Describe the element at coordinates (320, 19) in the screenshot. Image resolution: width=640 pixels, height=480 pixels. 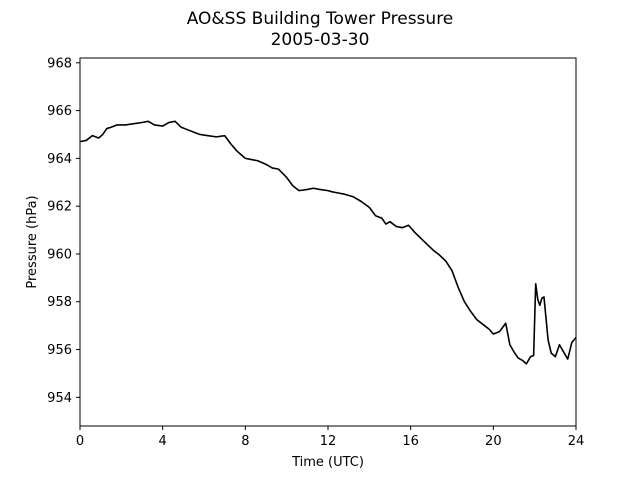
I see `chart-title: AO&SS Building Tower Pressure` at that location.